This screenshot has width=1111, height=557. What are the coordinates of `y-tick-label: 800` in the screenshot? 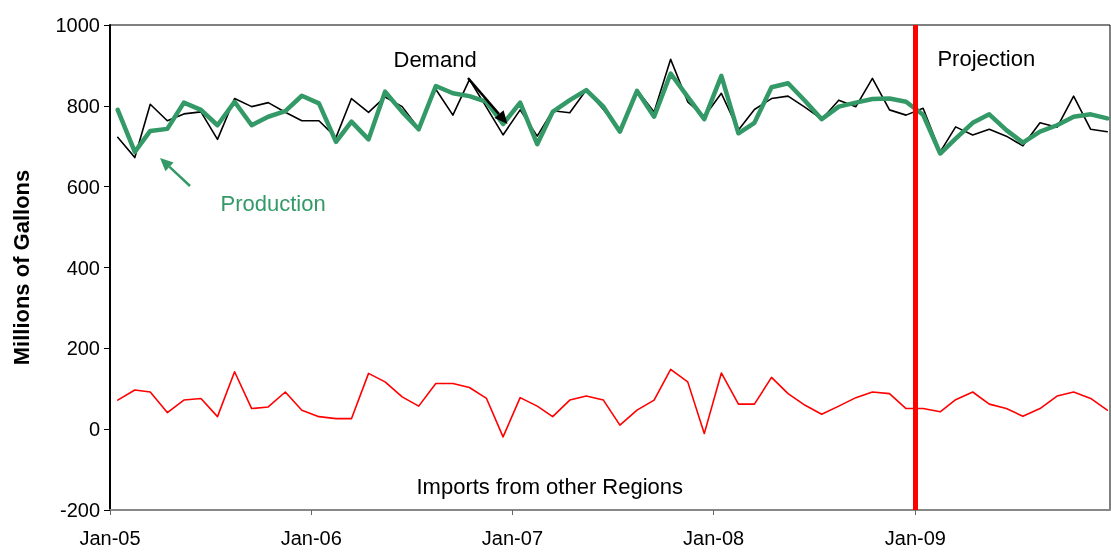 It's located at (83, 105).